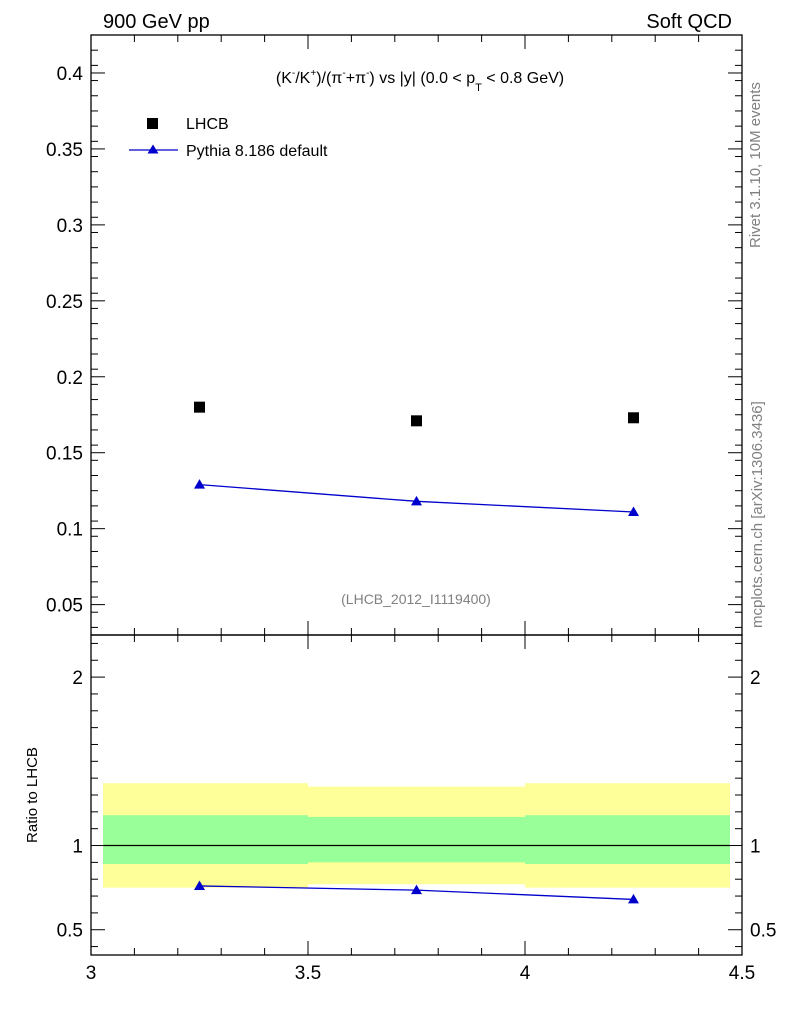  What do you see at coordinates (77, 678) in the screenshot?
I see `ratio-ytick-label: 2` at bounding box center [77, 678].